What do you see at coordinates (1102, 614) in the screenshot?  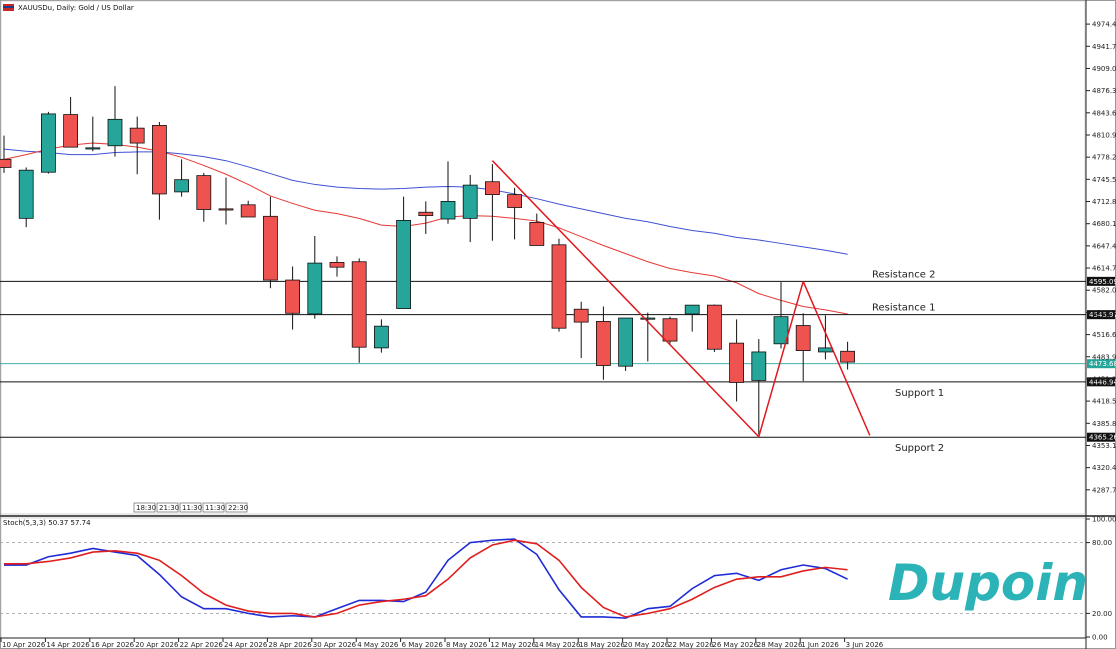 I see `stoch-tick-label: 20.00` at bounding box center [1102, 614].